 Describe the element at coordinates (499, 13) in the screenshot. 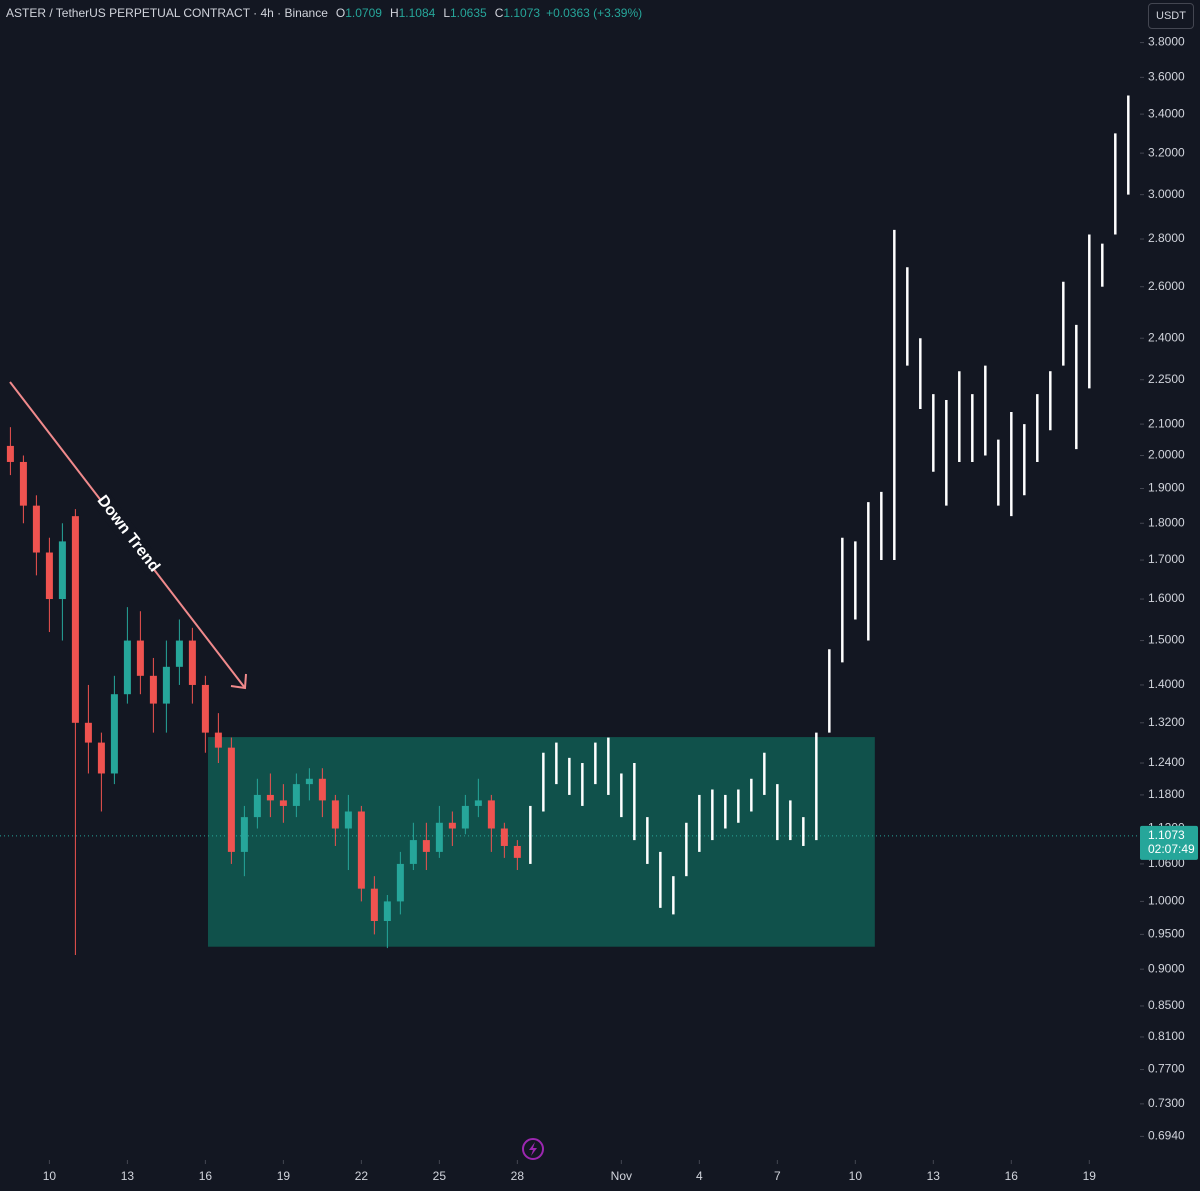

I see `ohlc-key: C` at that location.